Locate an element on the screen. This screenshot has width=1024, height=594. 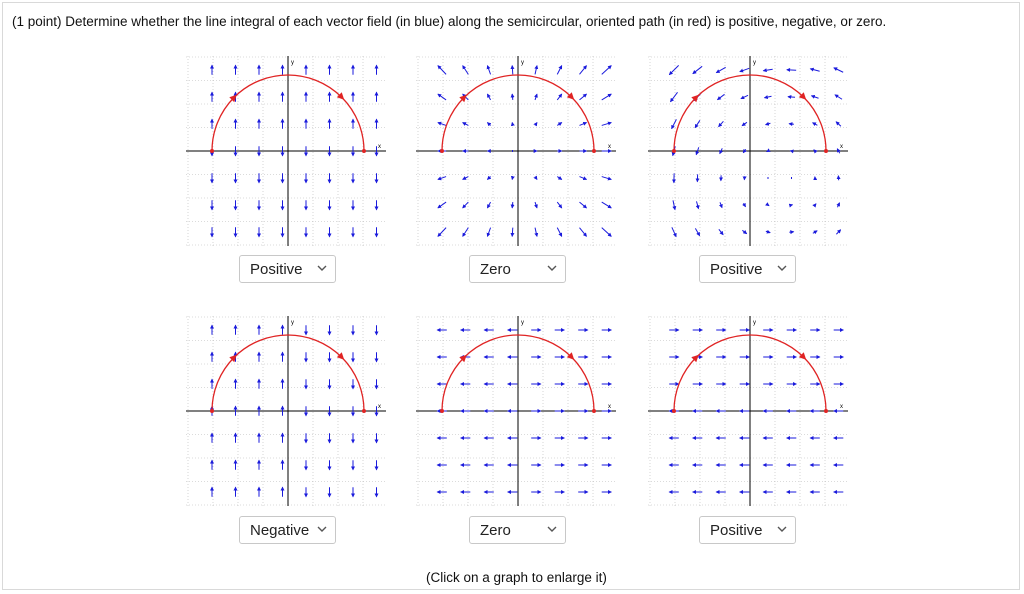
vector-field-arrows is located at coordinates (756, 151).